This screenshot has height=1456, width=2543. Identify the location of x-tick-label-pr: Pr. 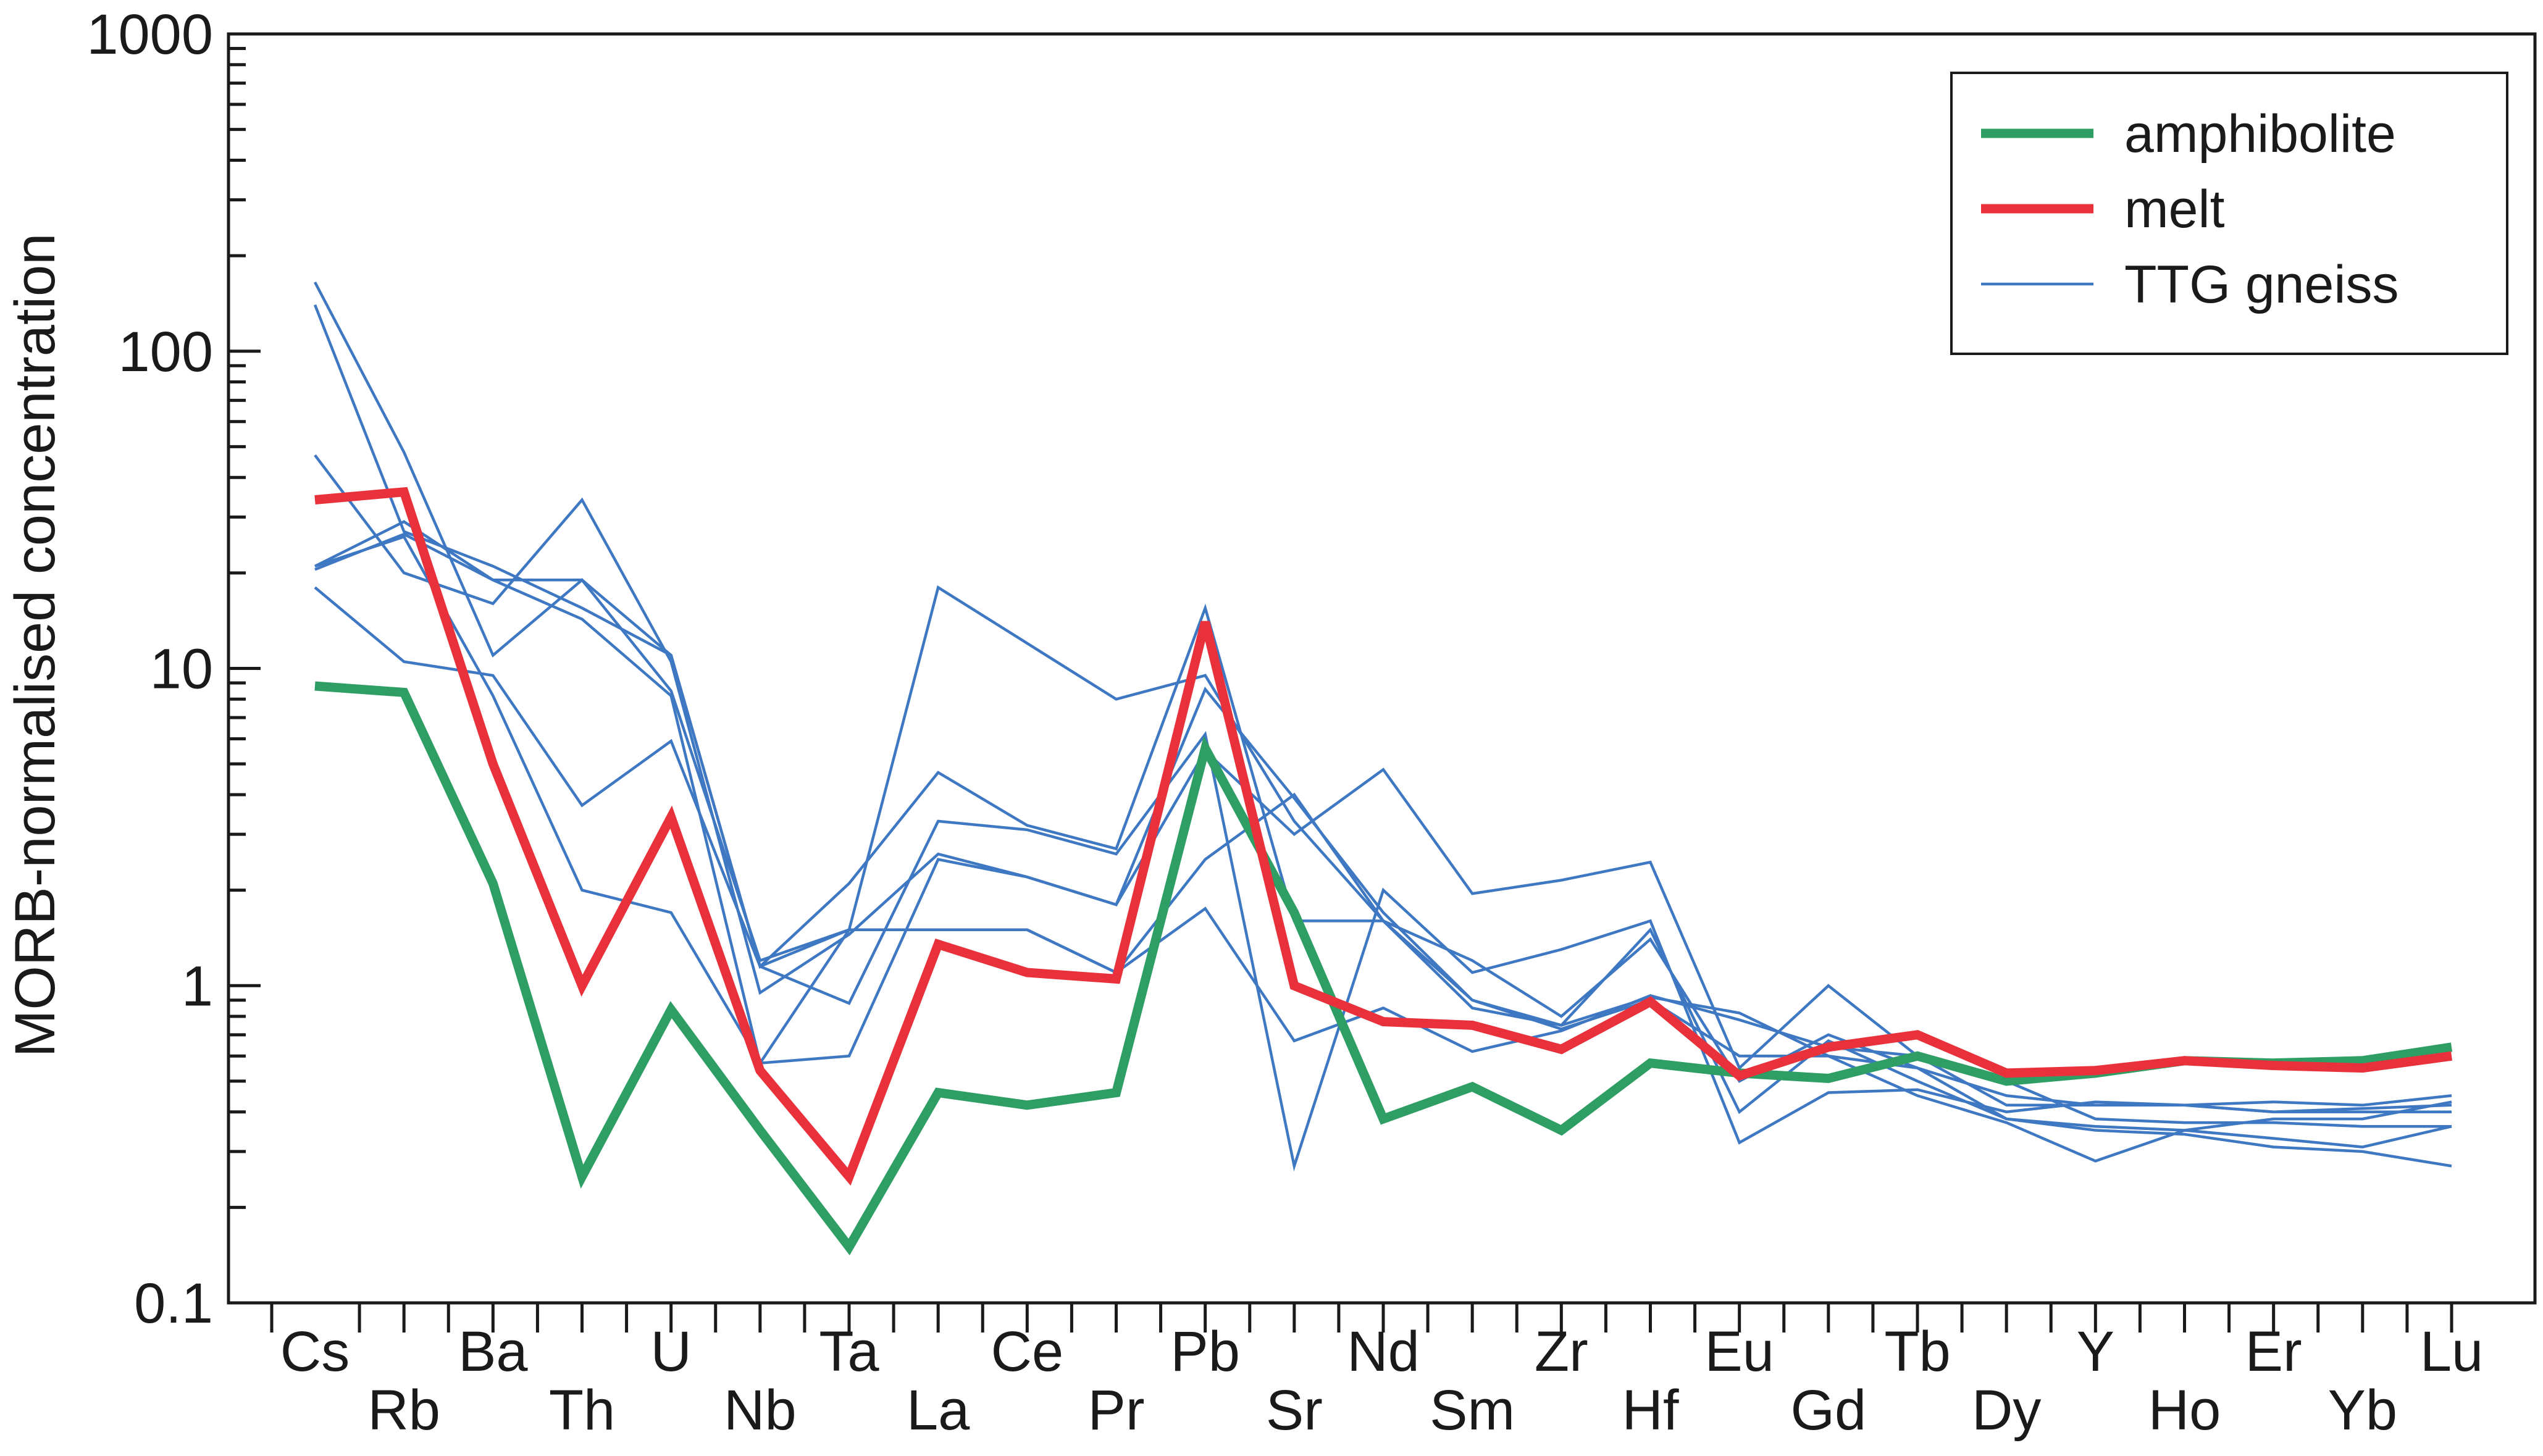
(1116, 1410).